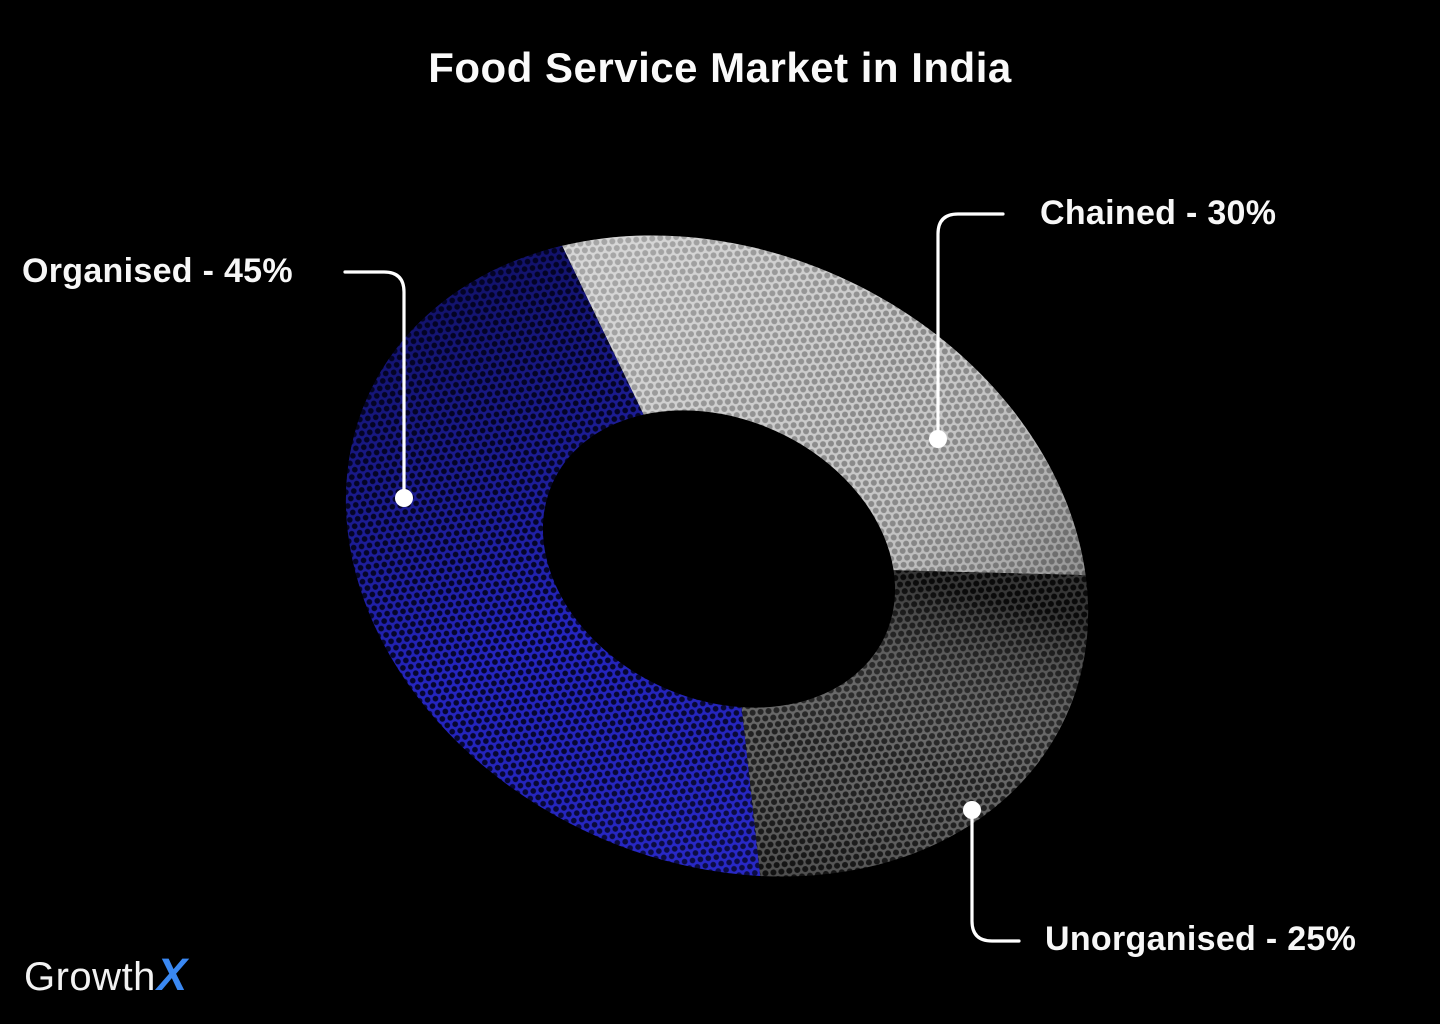 The height and width of the screenshot is (1024, 1440). Describe the element at coordinates (970, 322) in the screenshot. I see `chained-leader-line` at that location.